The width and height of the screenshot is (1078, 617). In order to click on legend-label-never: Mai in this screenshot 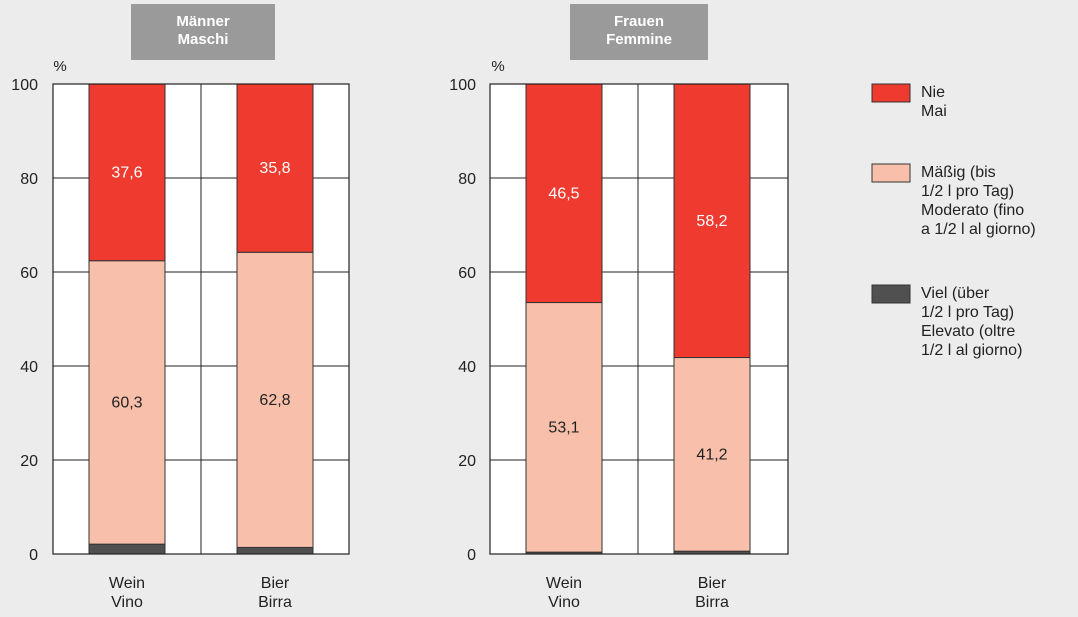, I will do `click(934, 111)`.